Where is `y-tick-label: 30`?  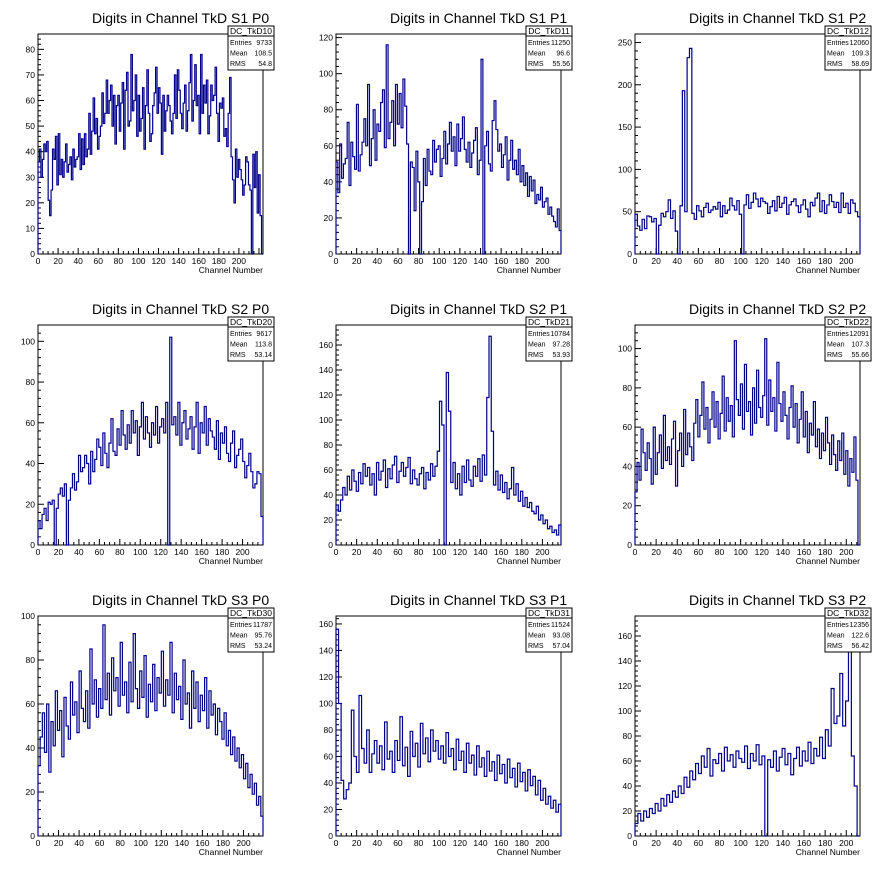
y-tick-label: 30 is located at coordinates (31, 177).